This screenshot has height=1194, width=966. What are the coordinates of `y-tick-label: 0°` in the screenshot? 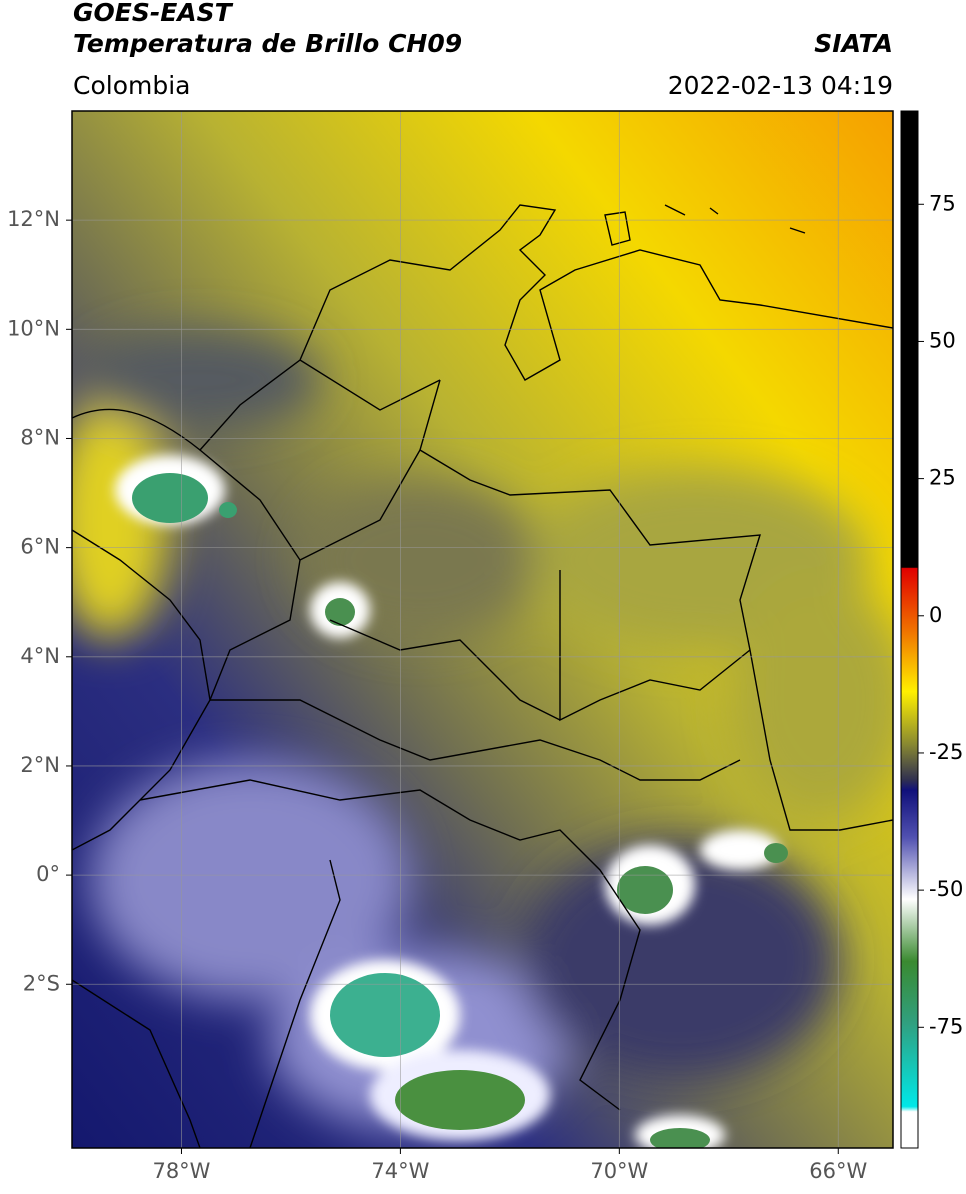 It's located at (48, 874).